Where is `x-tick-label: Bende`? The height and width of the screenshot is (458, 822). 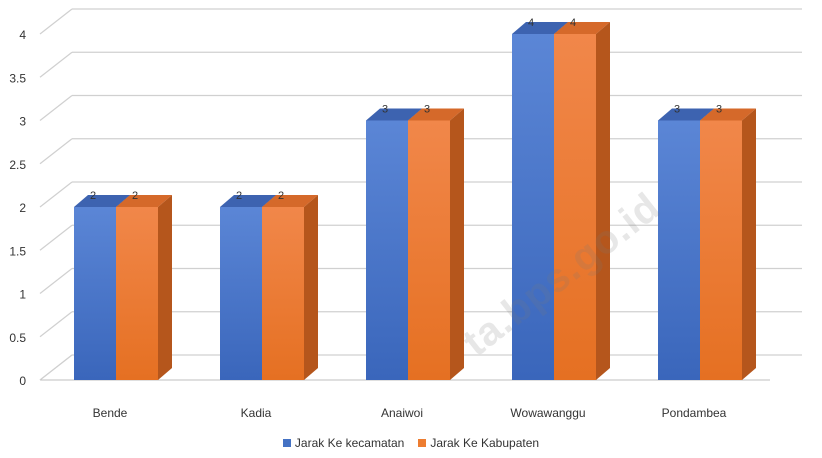 x-tick-label: Bende is located at coordinates (110, 413).